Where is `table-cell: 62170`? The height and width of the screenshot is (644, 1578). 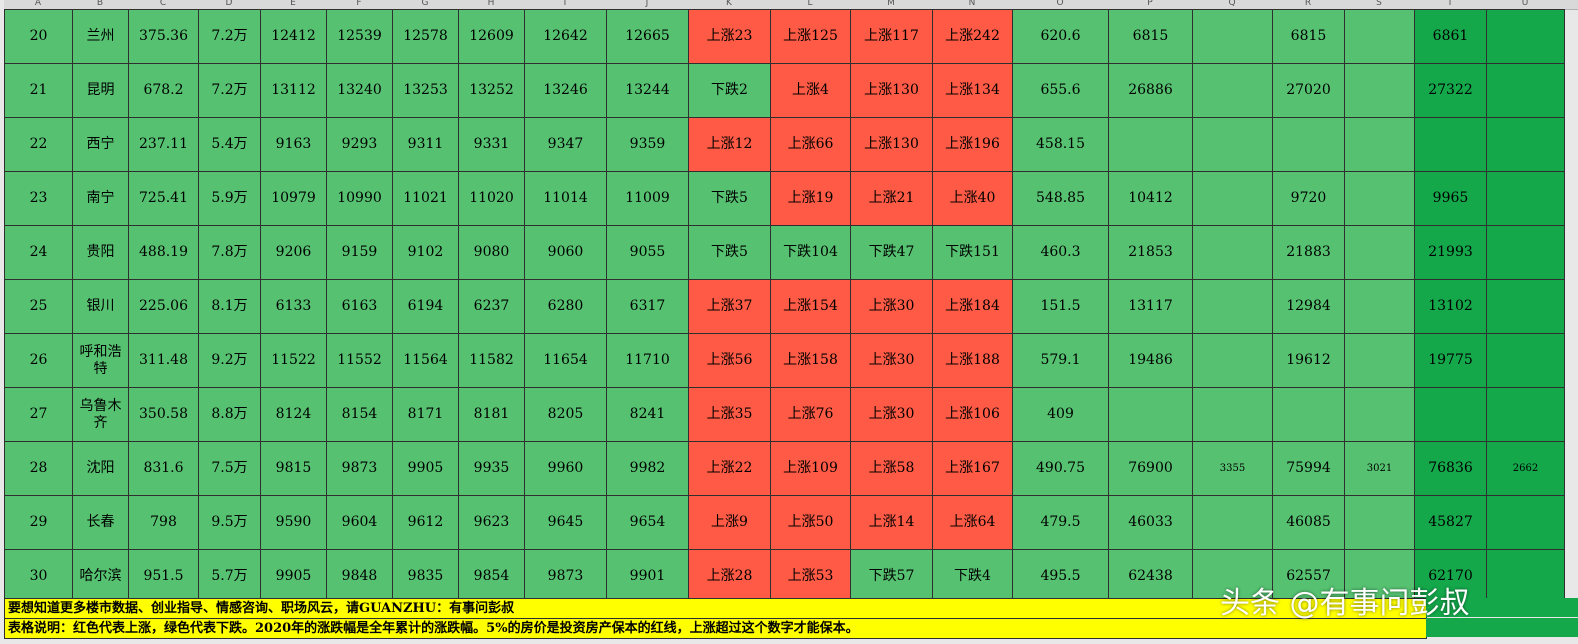
table-cell: 62170 is located at coordinates (1450, 576).